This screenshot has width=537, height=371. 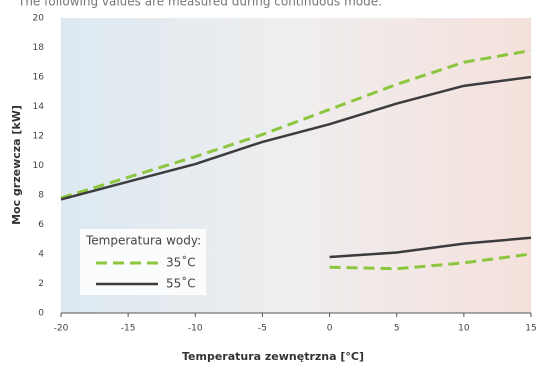 I want to click on x-tick-label: 5, so click(x=397, y=329).